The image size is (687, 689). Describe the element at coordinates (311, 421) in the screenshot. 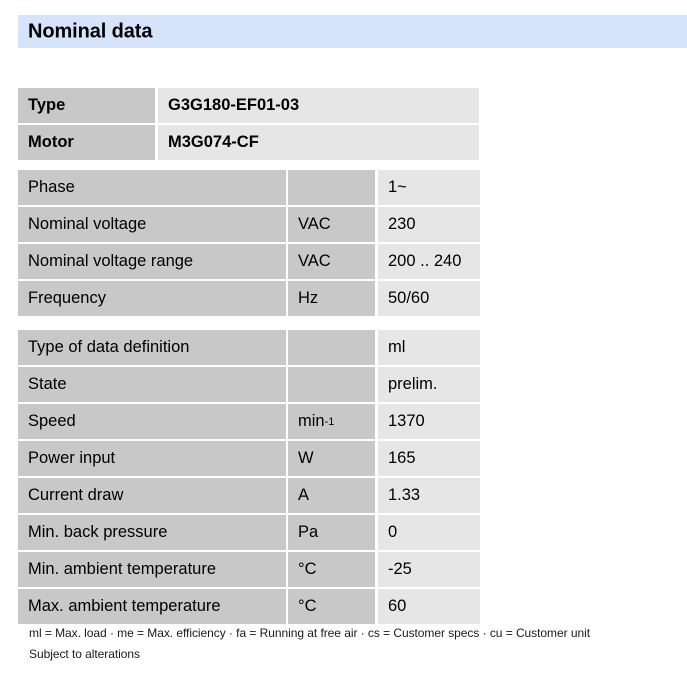

I see `unit-text: min` at that location.